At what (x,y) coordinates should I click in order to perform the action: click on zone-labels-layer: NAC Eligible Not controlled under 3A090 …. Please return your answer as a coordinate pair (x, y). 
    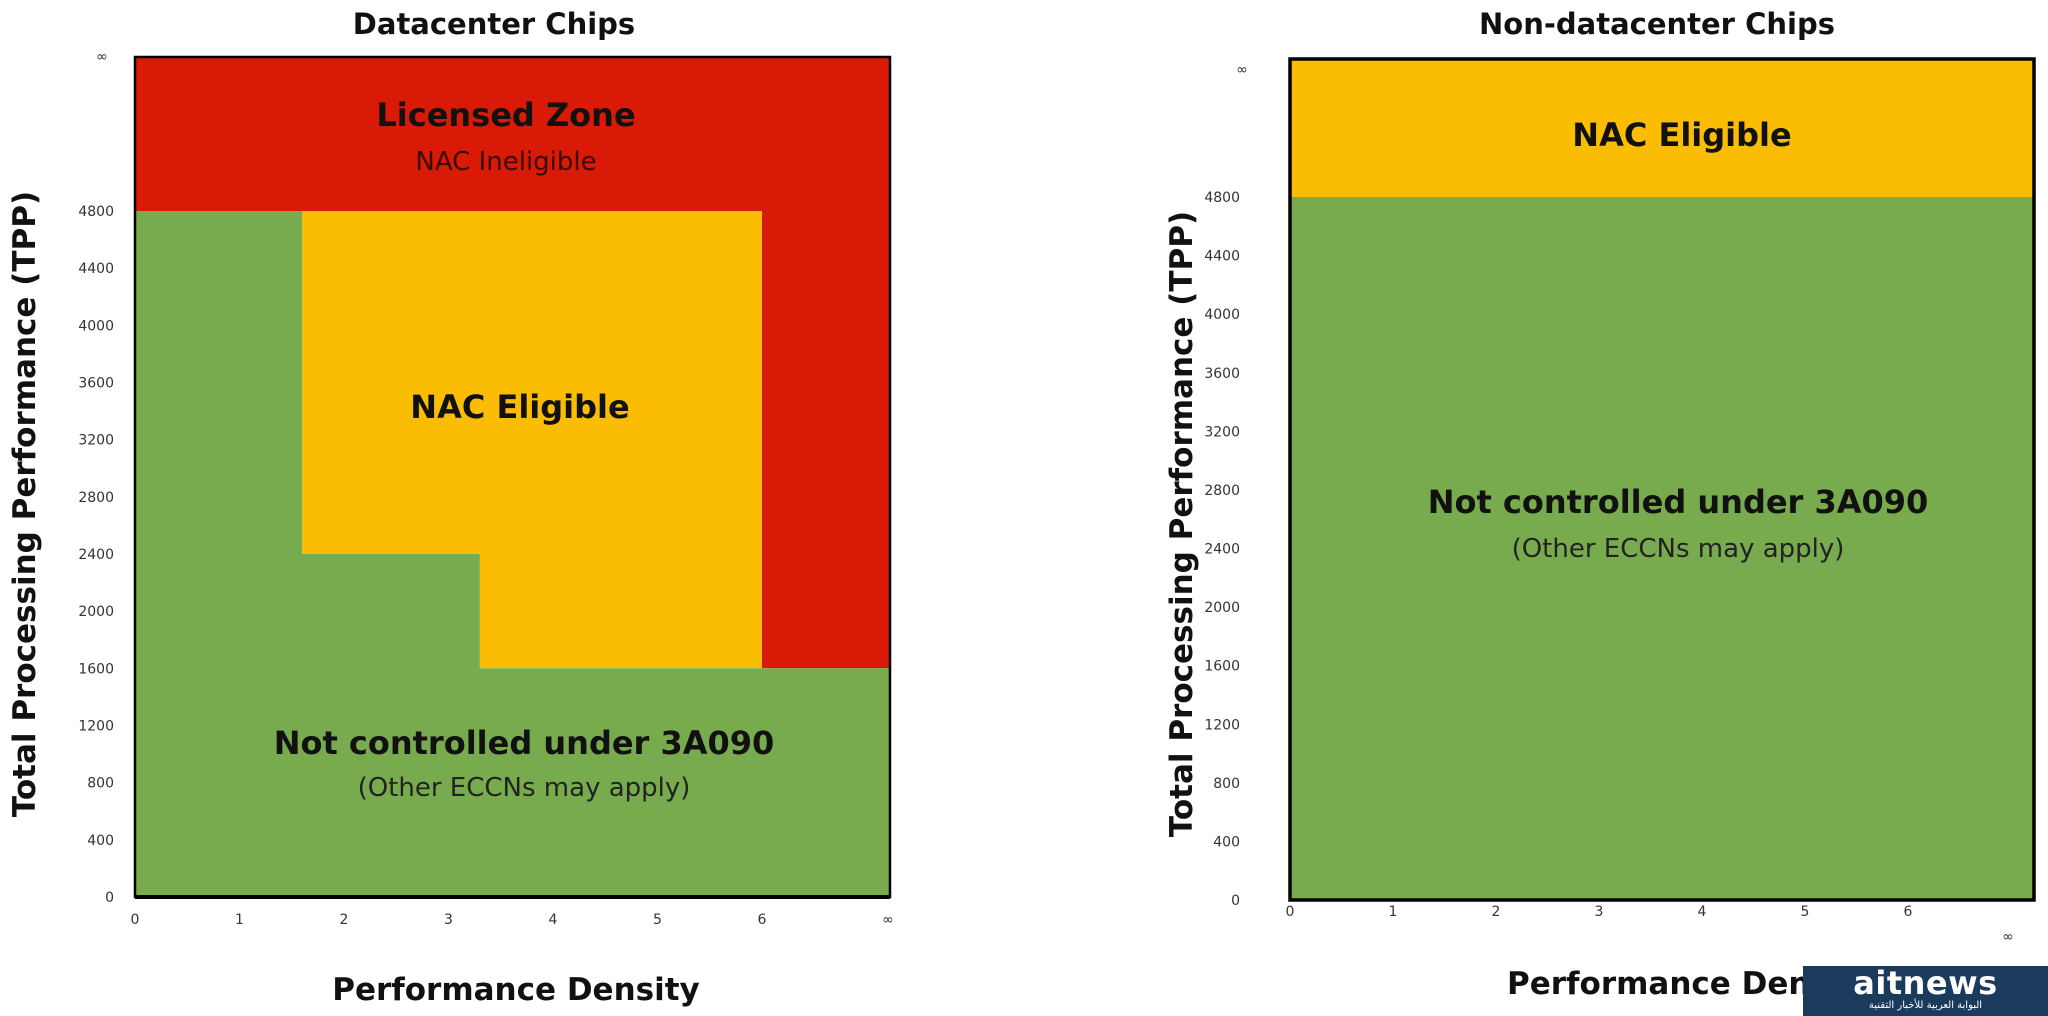
    Looking at the image, I should click on (1678, 340).